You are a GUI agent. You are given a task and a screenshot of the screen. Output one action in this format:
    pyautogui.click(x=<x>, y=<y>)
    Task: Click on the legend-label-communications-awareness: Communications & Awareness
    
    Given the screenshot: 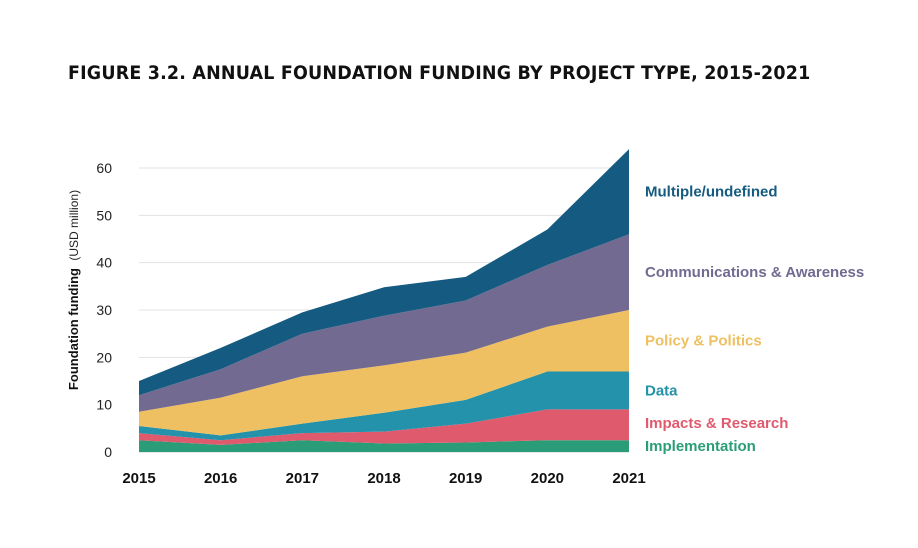 What is the action you would take?
    pyautogui.click(x=754, y=272)
    